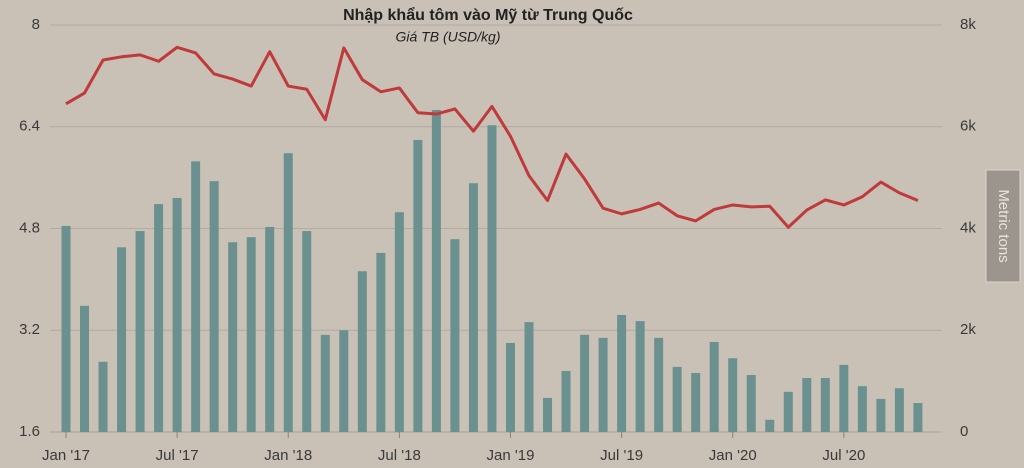 Image resolution: width=1024 pixels, height=468 pixels. What do you see at coordinates (621, 455) in the screenshot?
I see `x-tick-label: Jul '19` at bounding box center [621, 455].